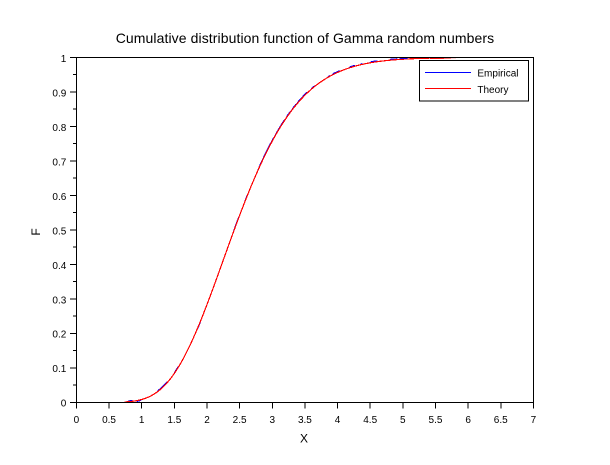 This screenshot has height=465, width=610. What do you see at coordinates (468, 420) in the screenshot?
I see `svg-text: 6` at bounding box center [468, 420].